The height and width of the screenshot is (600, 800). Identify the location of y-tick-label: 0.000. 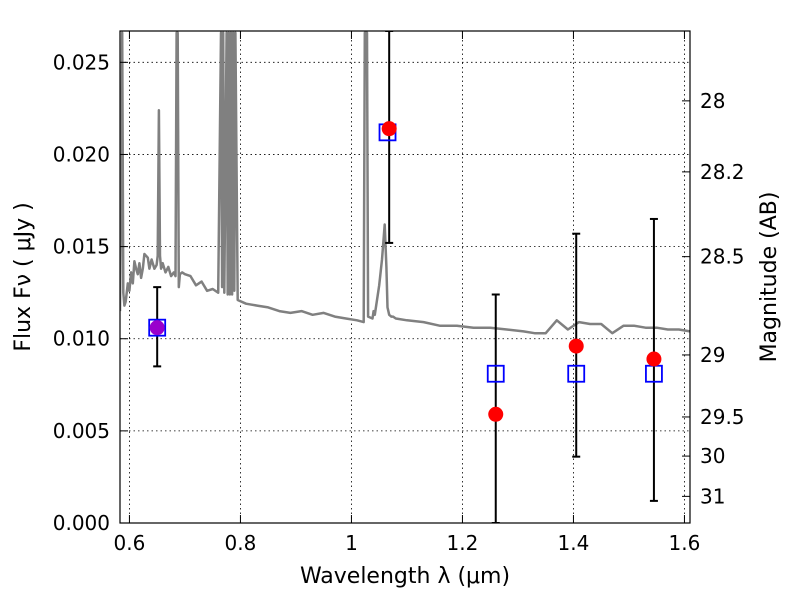
(81, 523).